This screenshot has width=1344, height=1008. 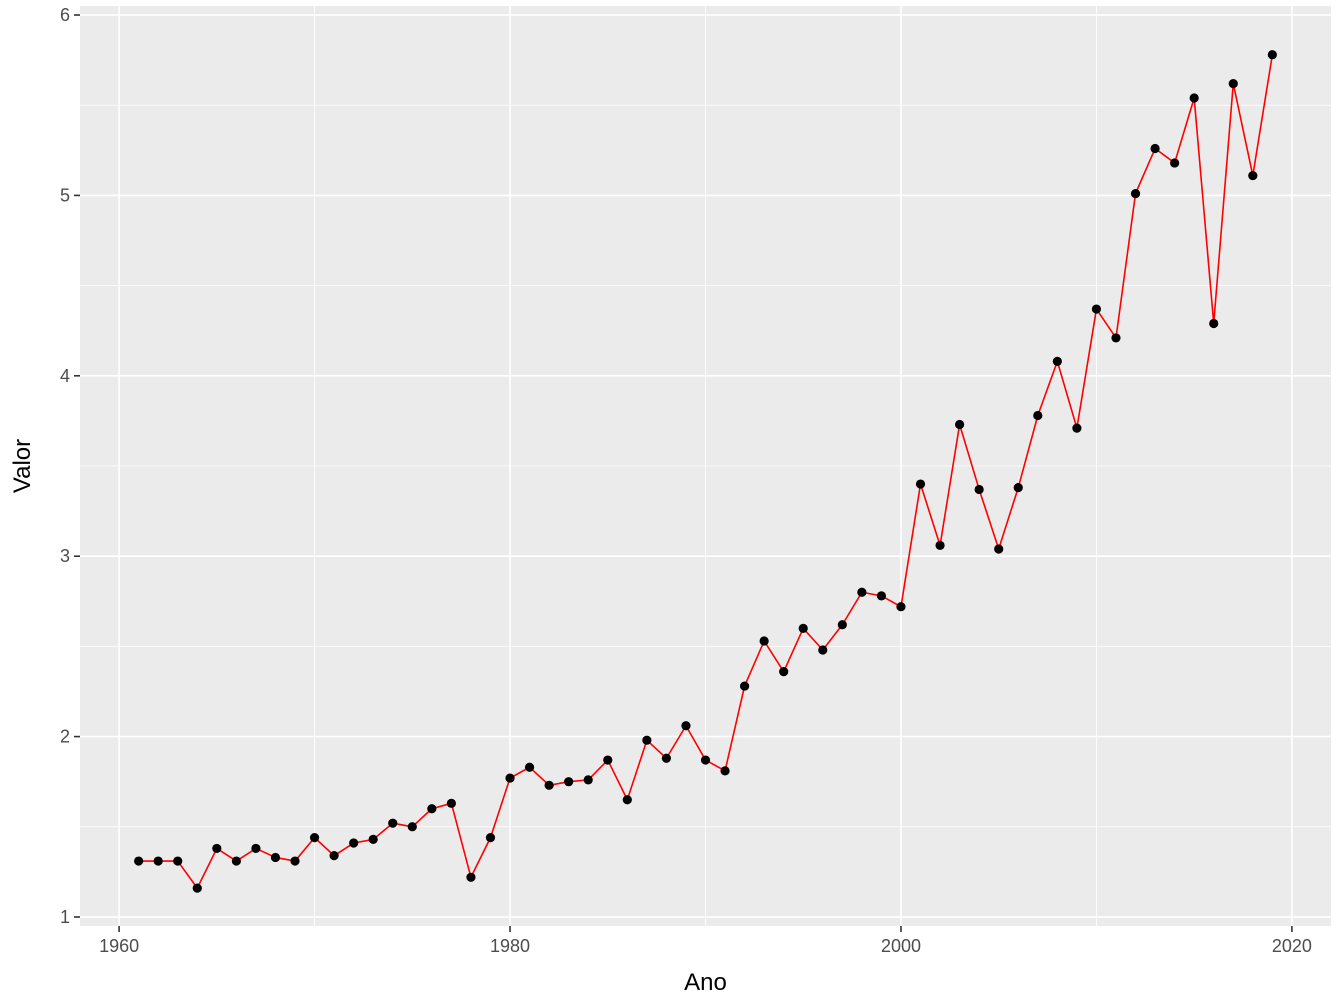 I want to click on x-tick-label: 1980, so click(x=510, y=946).